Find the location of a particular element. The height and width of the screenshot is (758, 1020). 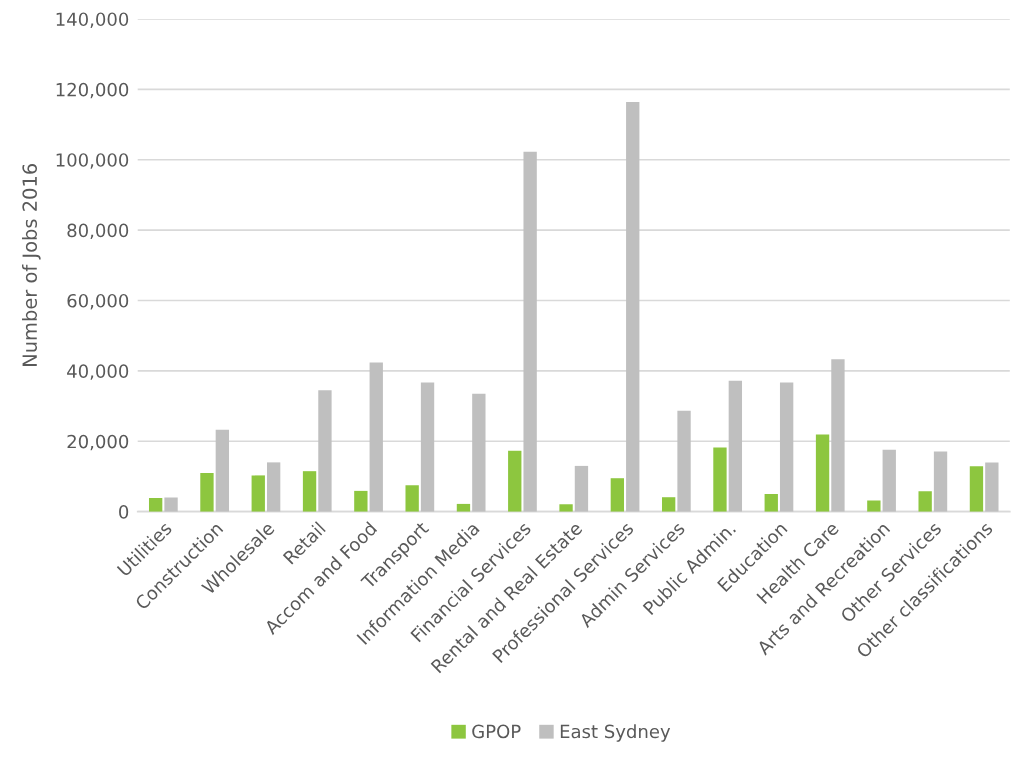

y-tick-label: 140,000 is located at coordinates (92, 20).